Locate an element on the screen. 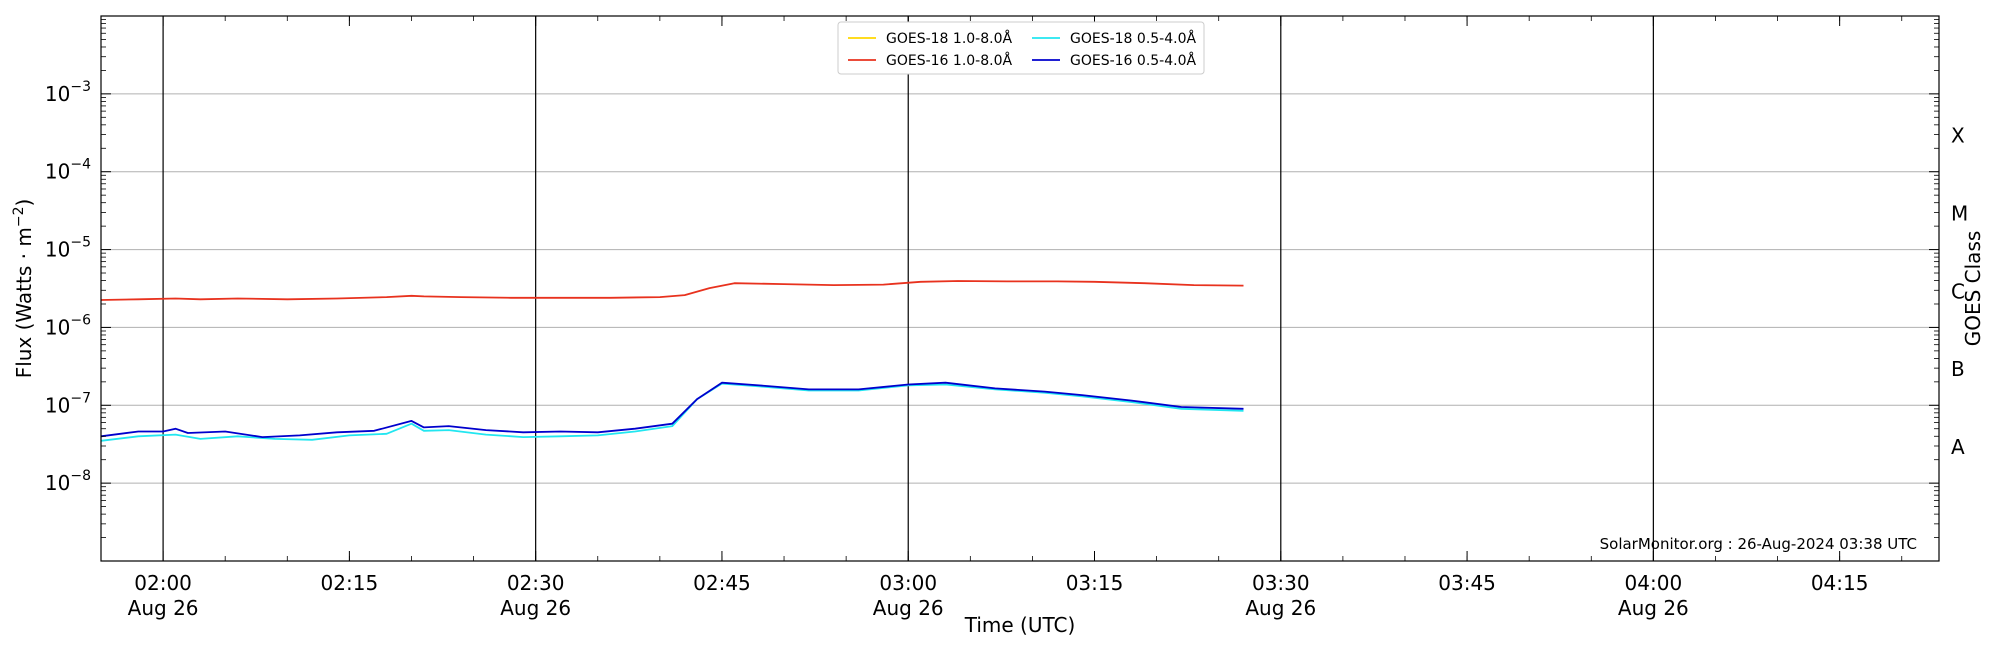  goes-class-label: B is located at coordinates (1958, 369).